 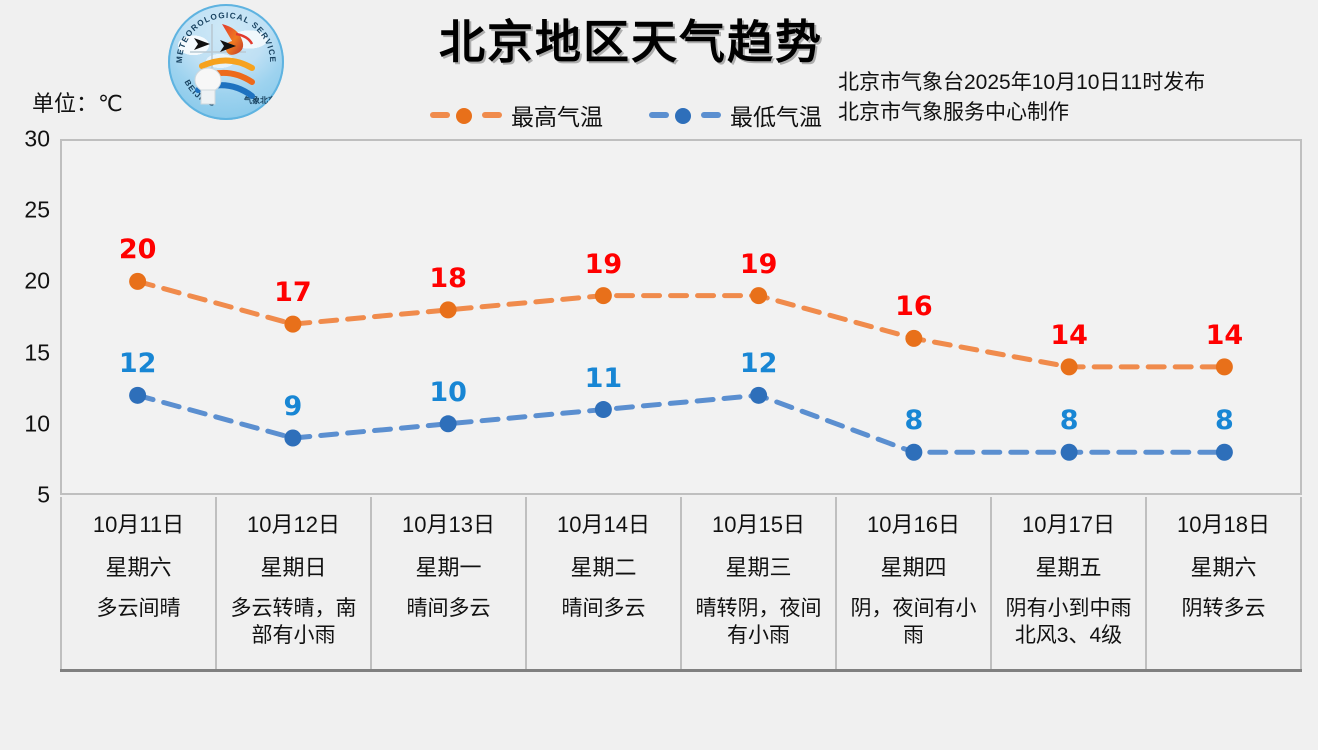 I want to click on unit-label: 单位：℃, so click(x=77, y=103).